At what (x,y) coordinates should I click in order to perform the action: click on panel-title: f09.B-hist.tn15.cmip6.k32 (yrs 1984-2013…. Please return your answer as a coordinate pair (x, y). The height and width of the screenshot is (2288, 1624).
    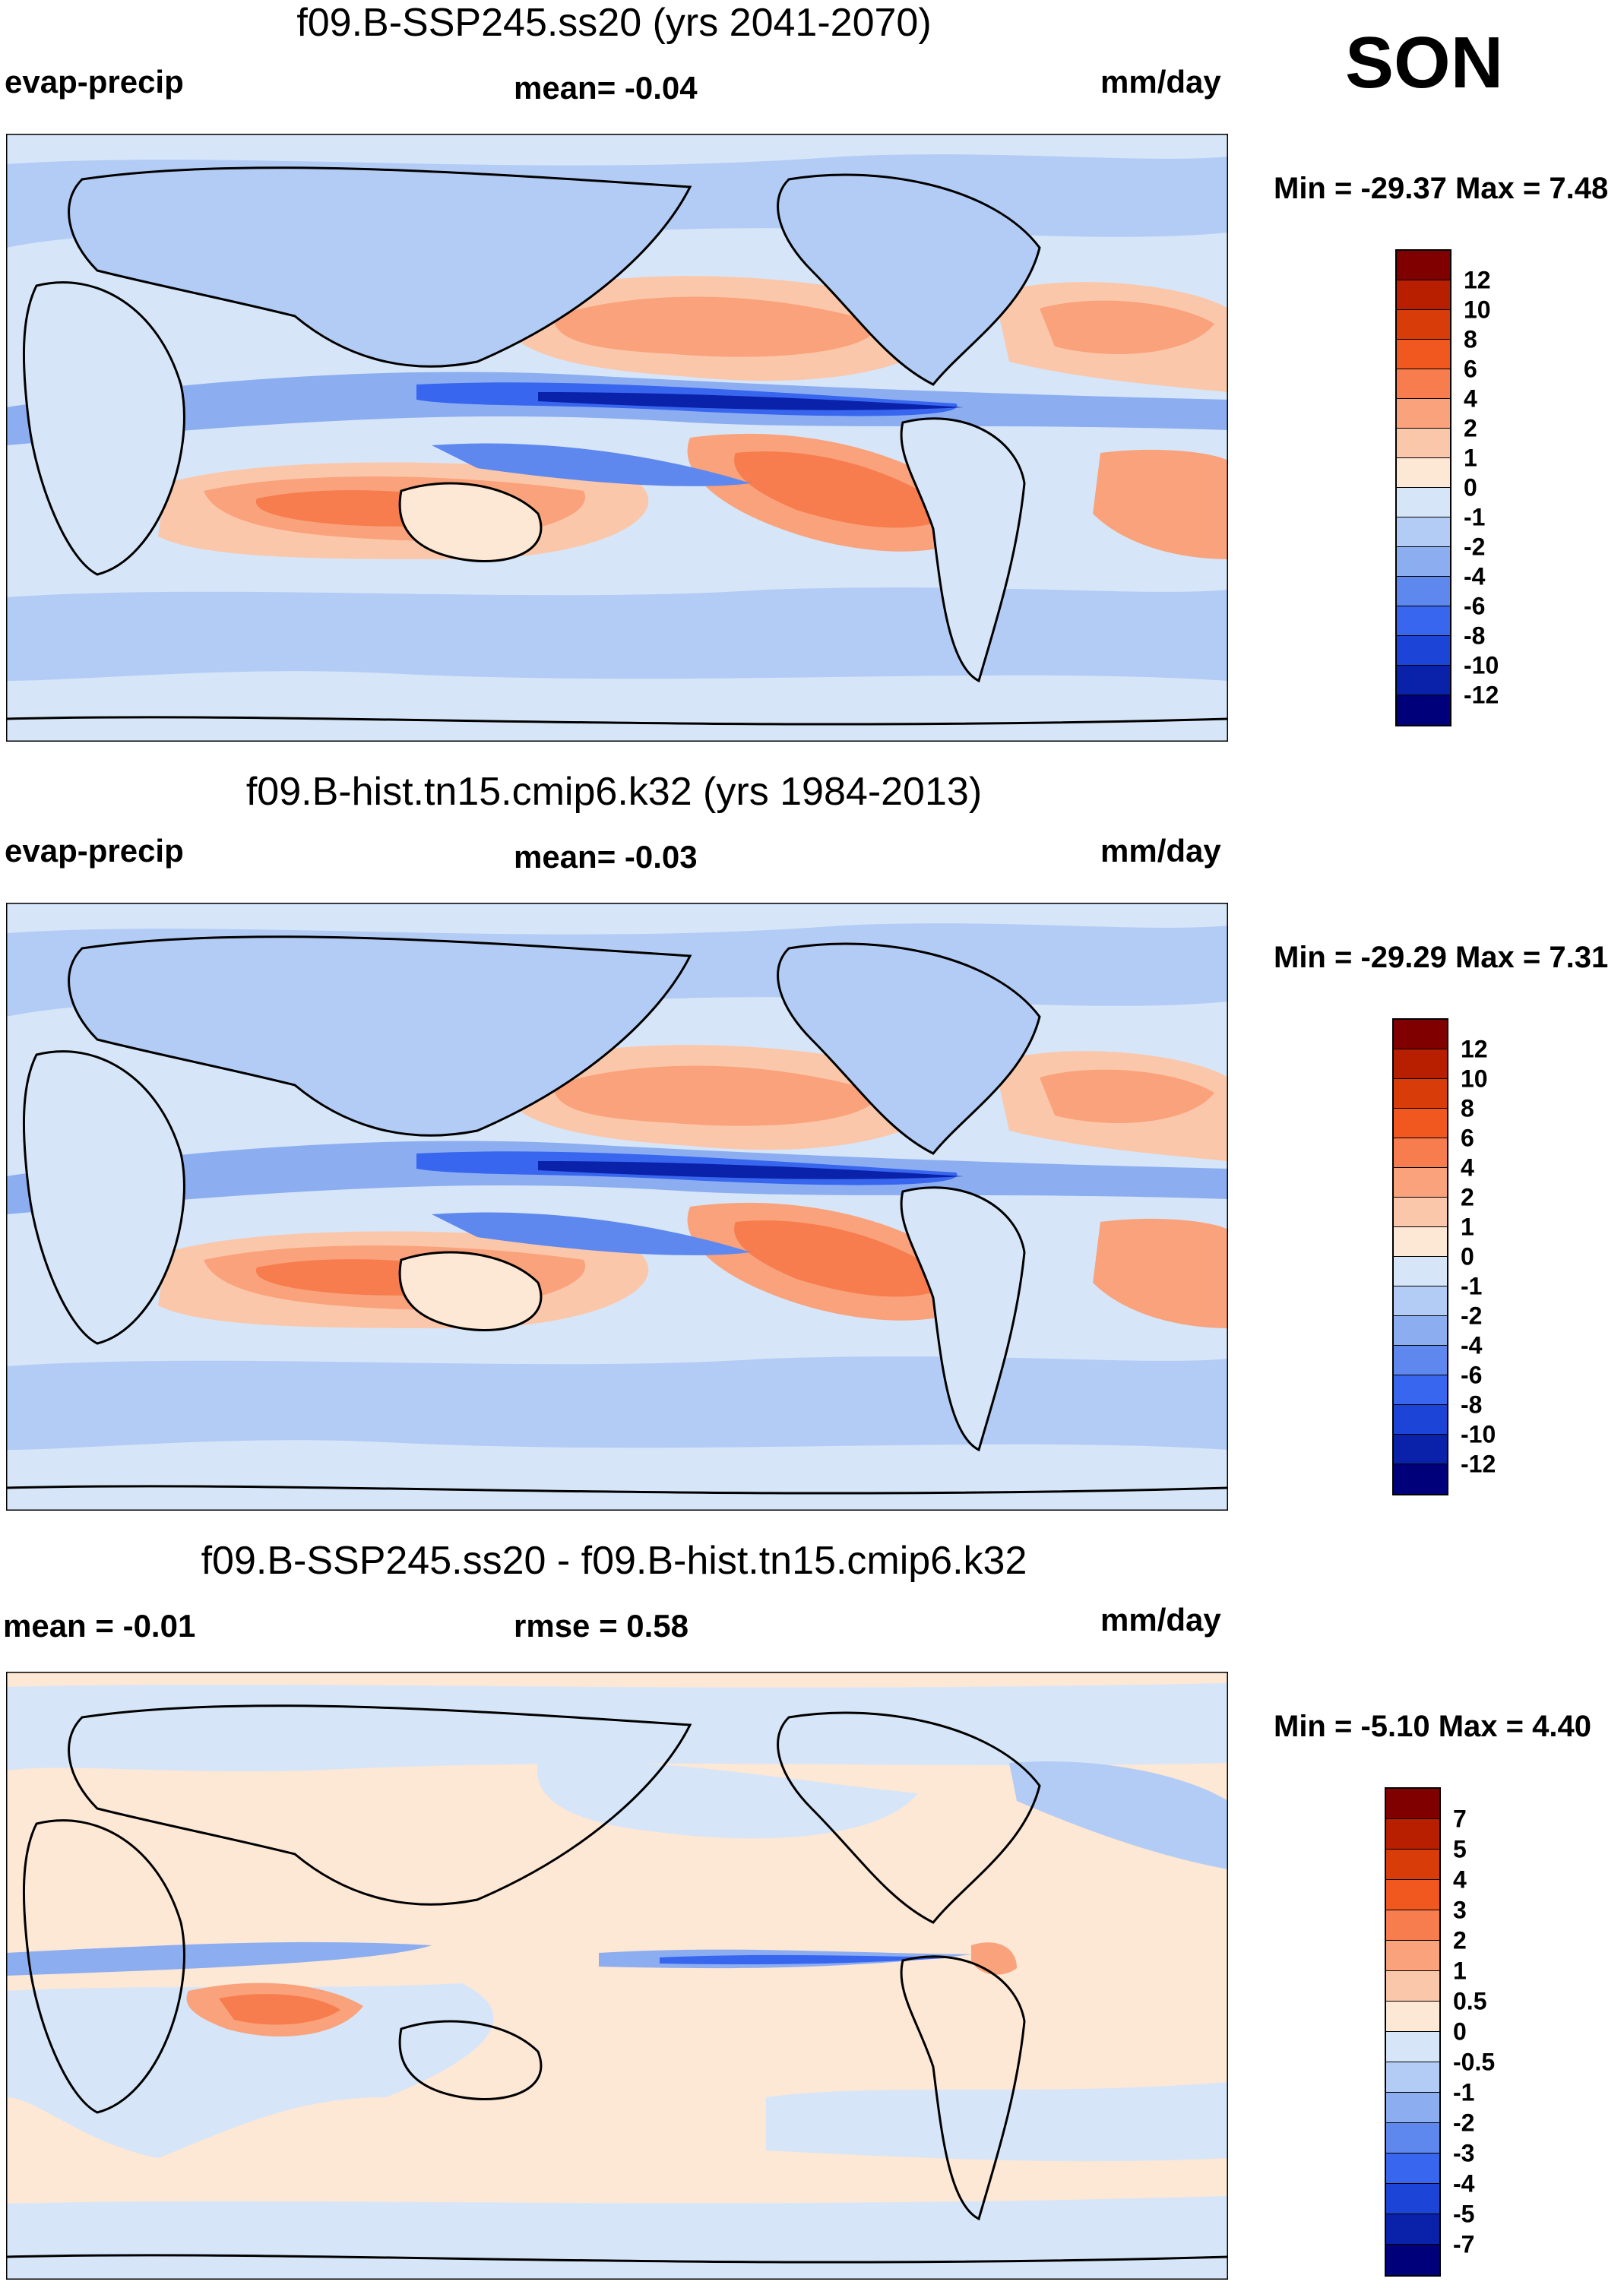
    Looking at the image, I should click on (614, 792).